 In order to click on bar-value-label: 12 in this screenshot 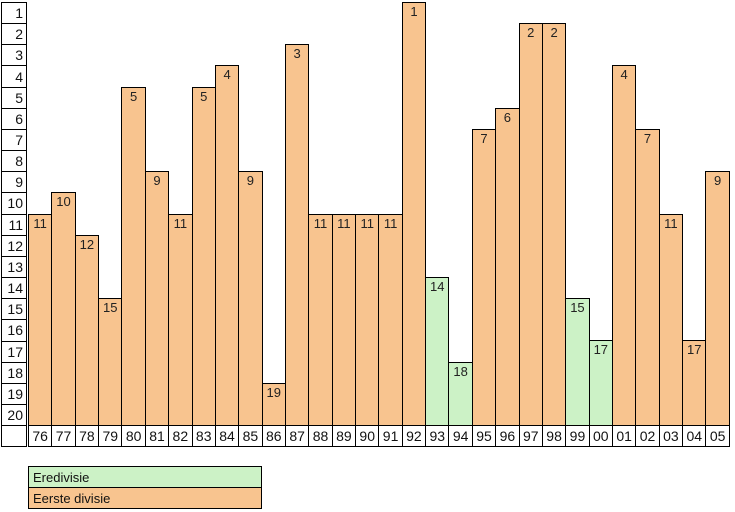, I will do `click(87, 244)`.